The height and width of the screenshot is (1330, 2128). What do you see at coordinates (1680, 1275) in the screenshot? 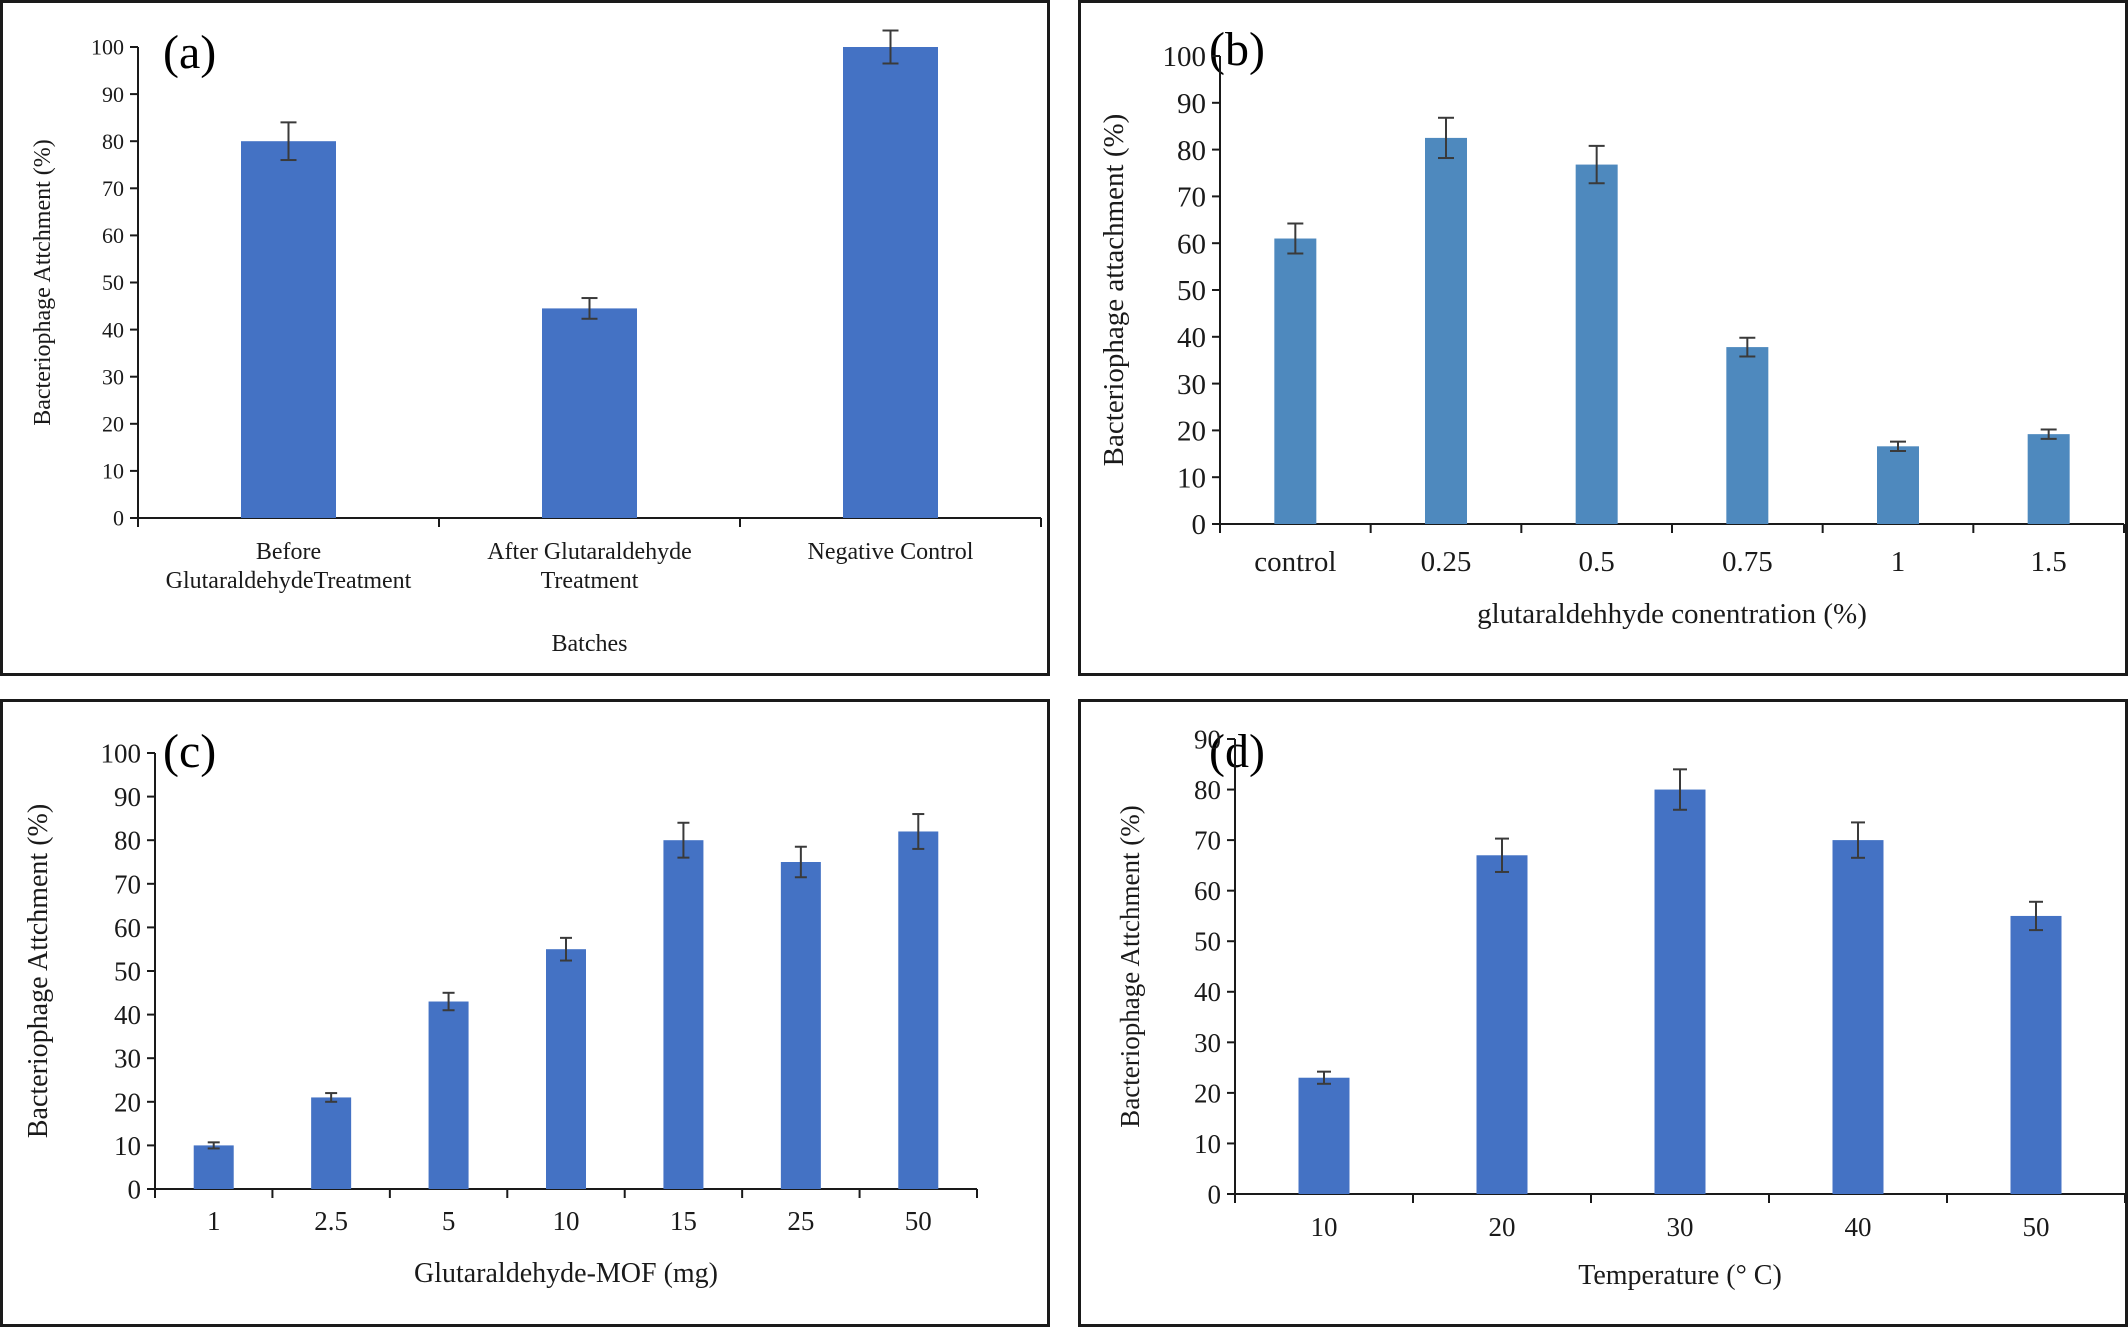
I see `x-axis-title: Temperature (° C)` at bounding box center [1680, 1275].